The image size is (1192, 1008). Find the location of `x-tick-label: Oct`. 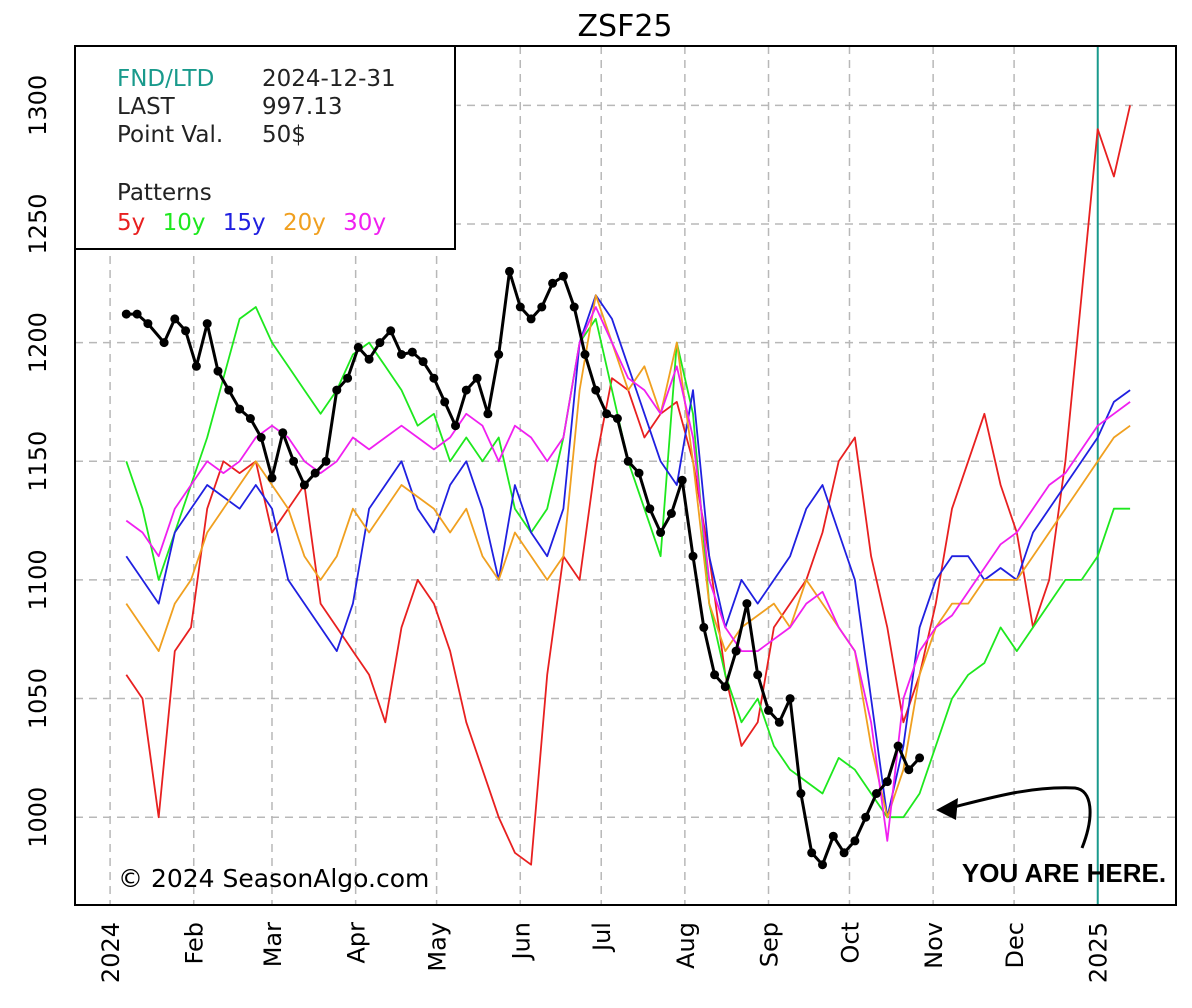

x-tick-label: Oct is located at coordinates (850, 943).